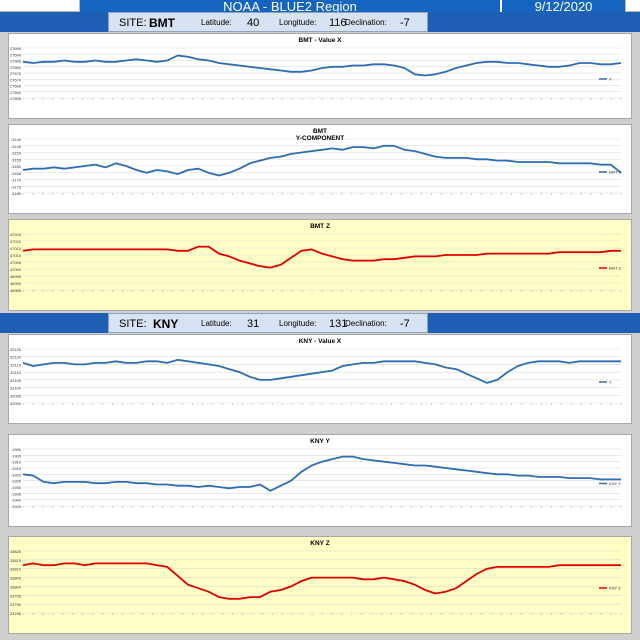  Describe the element at coordinates (320, 226) in the screenshot. I see `chart-title: BMT Z` at that location.